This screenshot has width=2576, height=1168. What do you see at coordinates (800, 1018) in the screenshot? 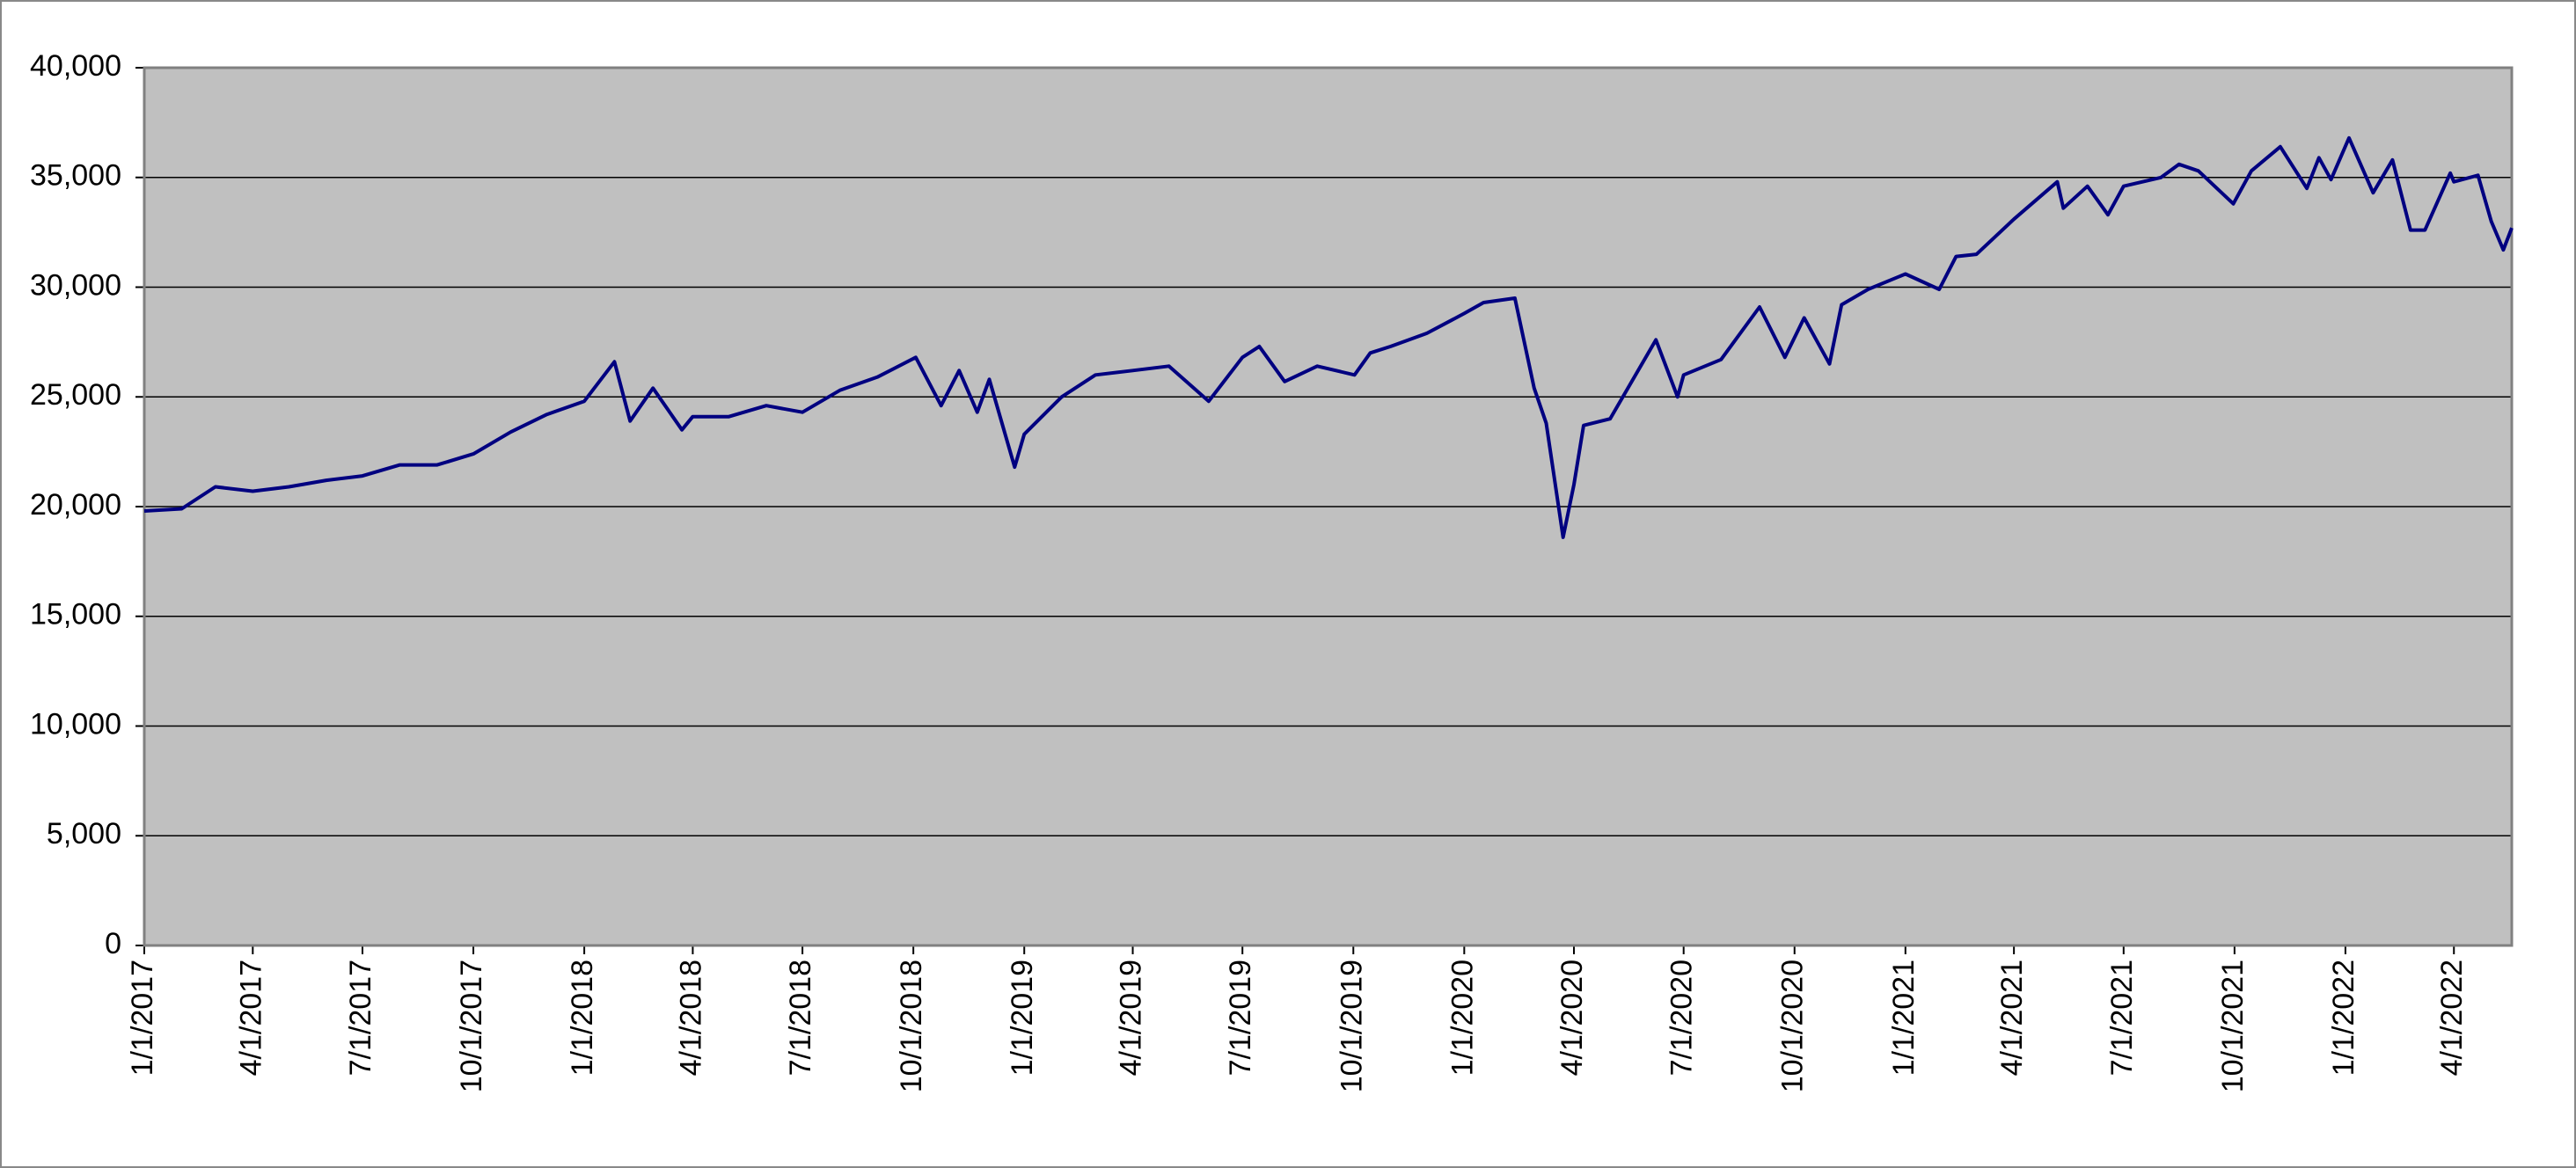
I see `x-tick-label: 7/1/2018` at bounding box center [800, 1018].